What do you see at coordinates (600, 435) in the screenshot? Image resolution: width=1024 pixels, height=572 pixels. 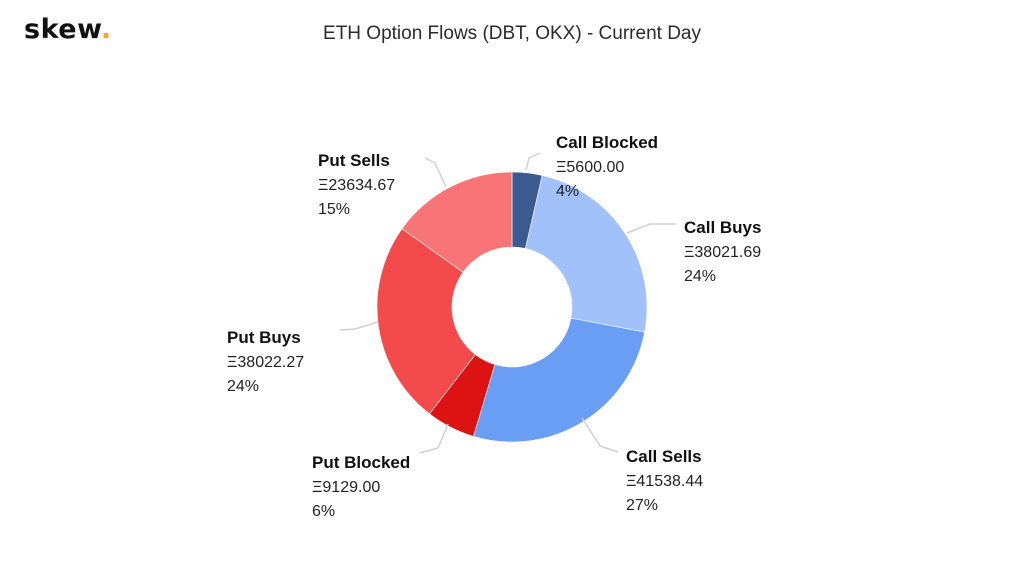 I see `connector-call-sells` at bounding box center [600, 435].